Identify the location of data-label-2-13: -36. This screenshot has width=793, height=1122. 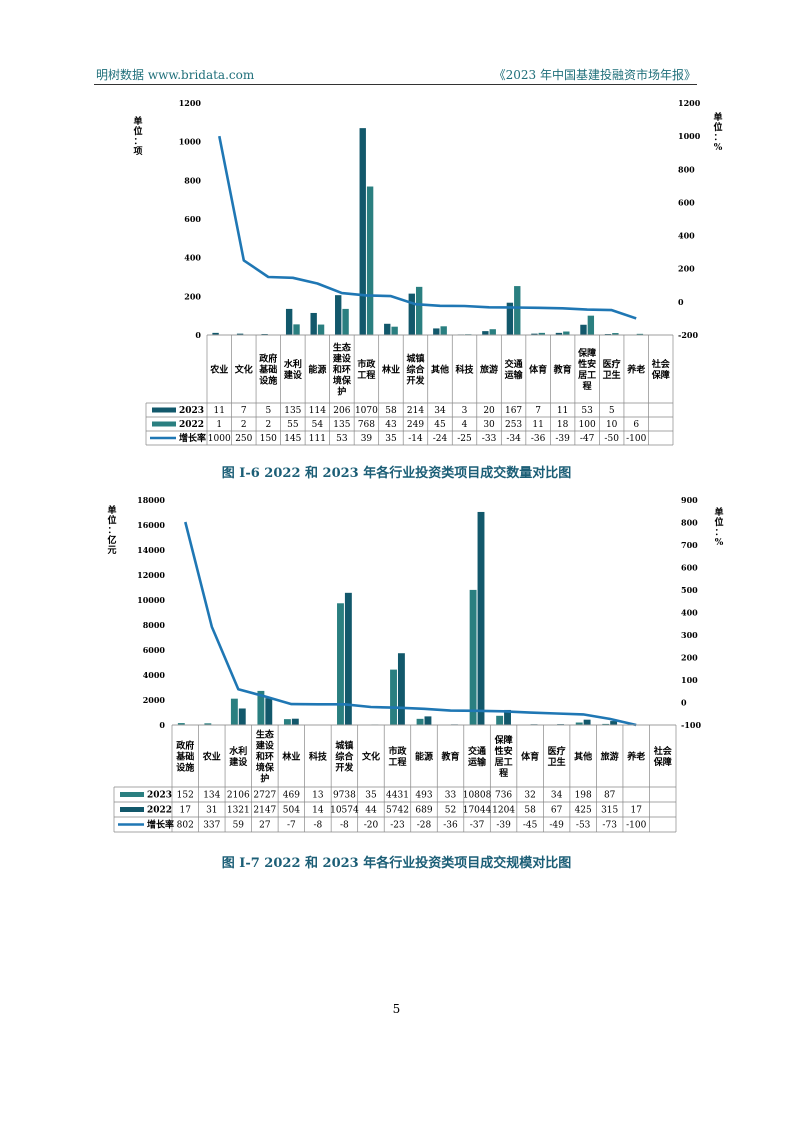
(538, 439).